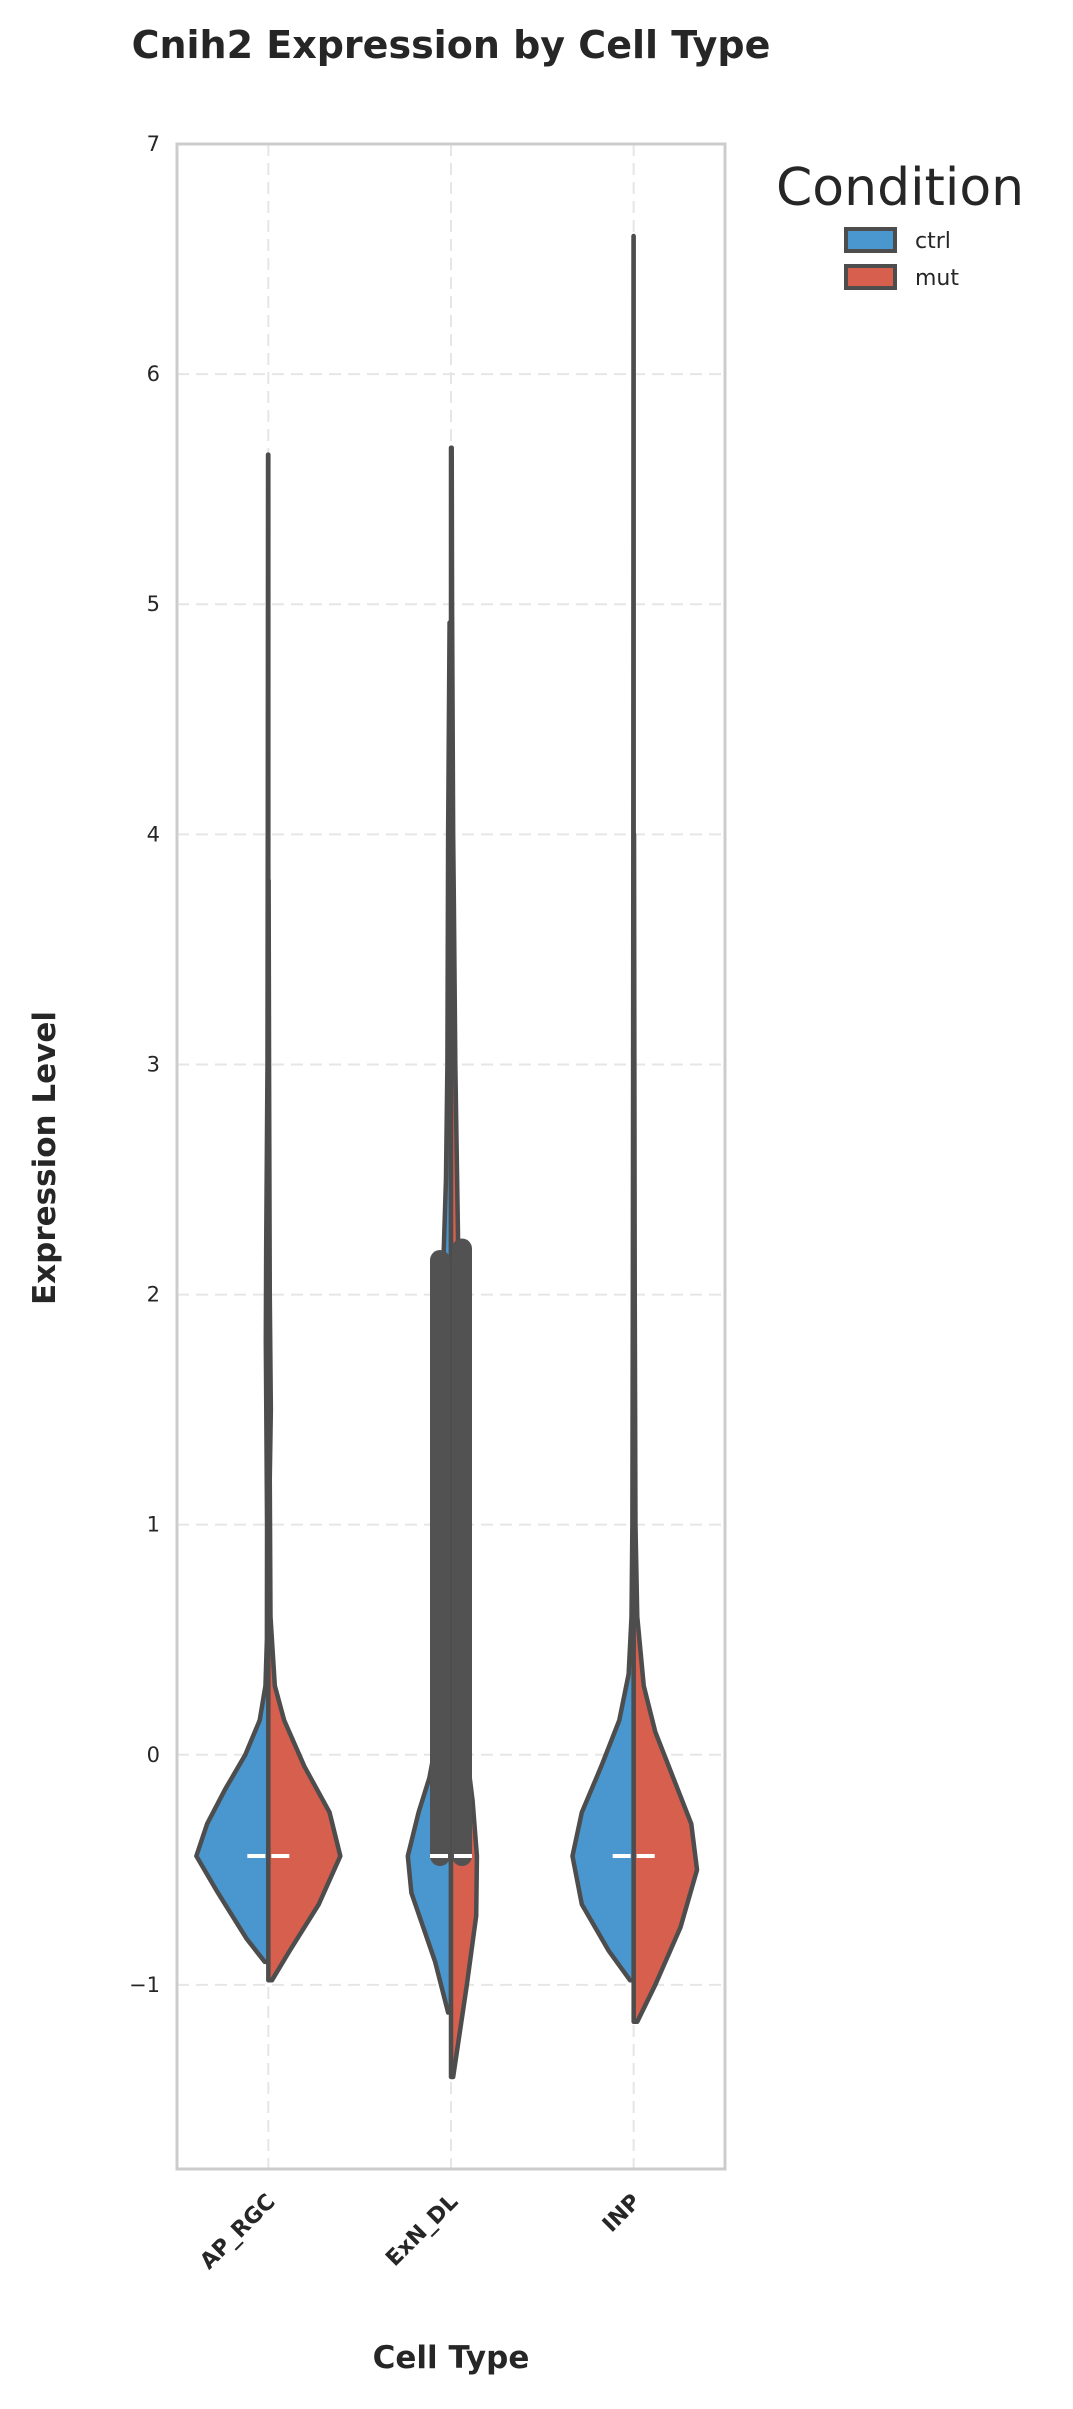 This screenshot has width=1073, height=2409. What do you see at coordinates (153, 1525) in the screenshot?
I see `y-tick-label: 1` at bounding box center [153, 1525].